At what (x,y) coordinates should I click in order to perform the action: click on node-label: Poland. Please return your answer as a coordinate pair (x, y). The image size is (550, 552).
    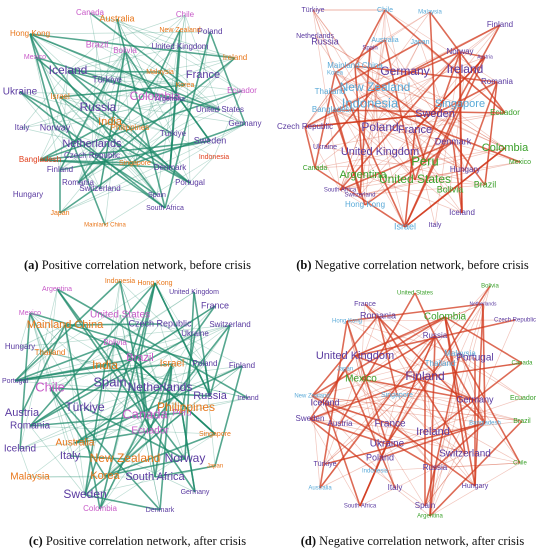
    Looking at the image, I should click on (210, 31).